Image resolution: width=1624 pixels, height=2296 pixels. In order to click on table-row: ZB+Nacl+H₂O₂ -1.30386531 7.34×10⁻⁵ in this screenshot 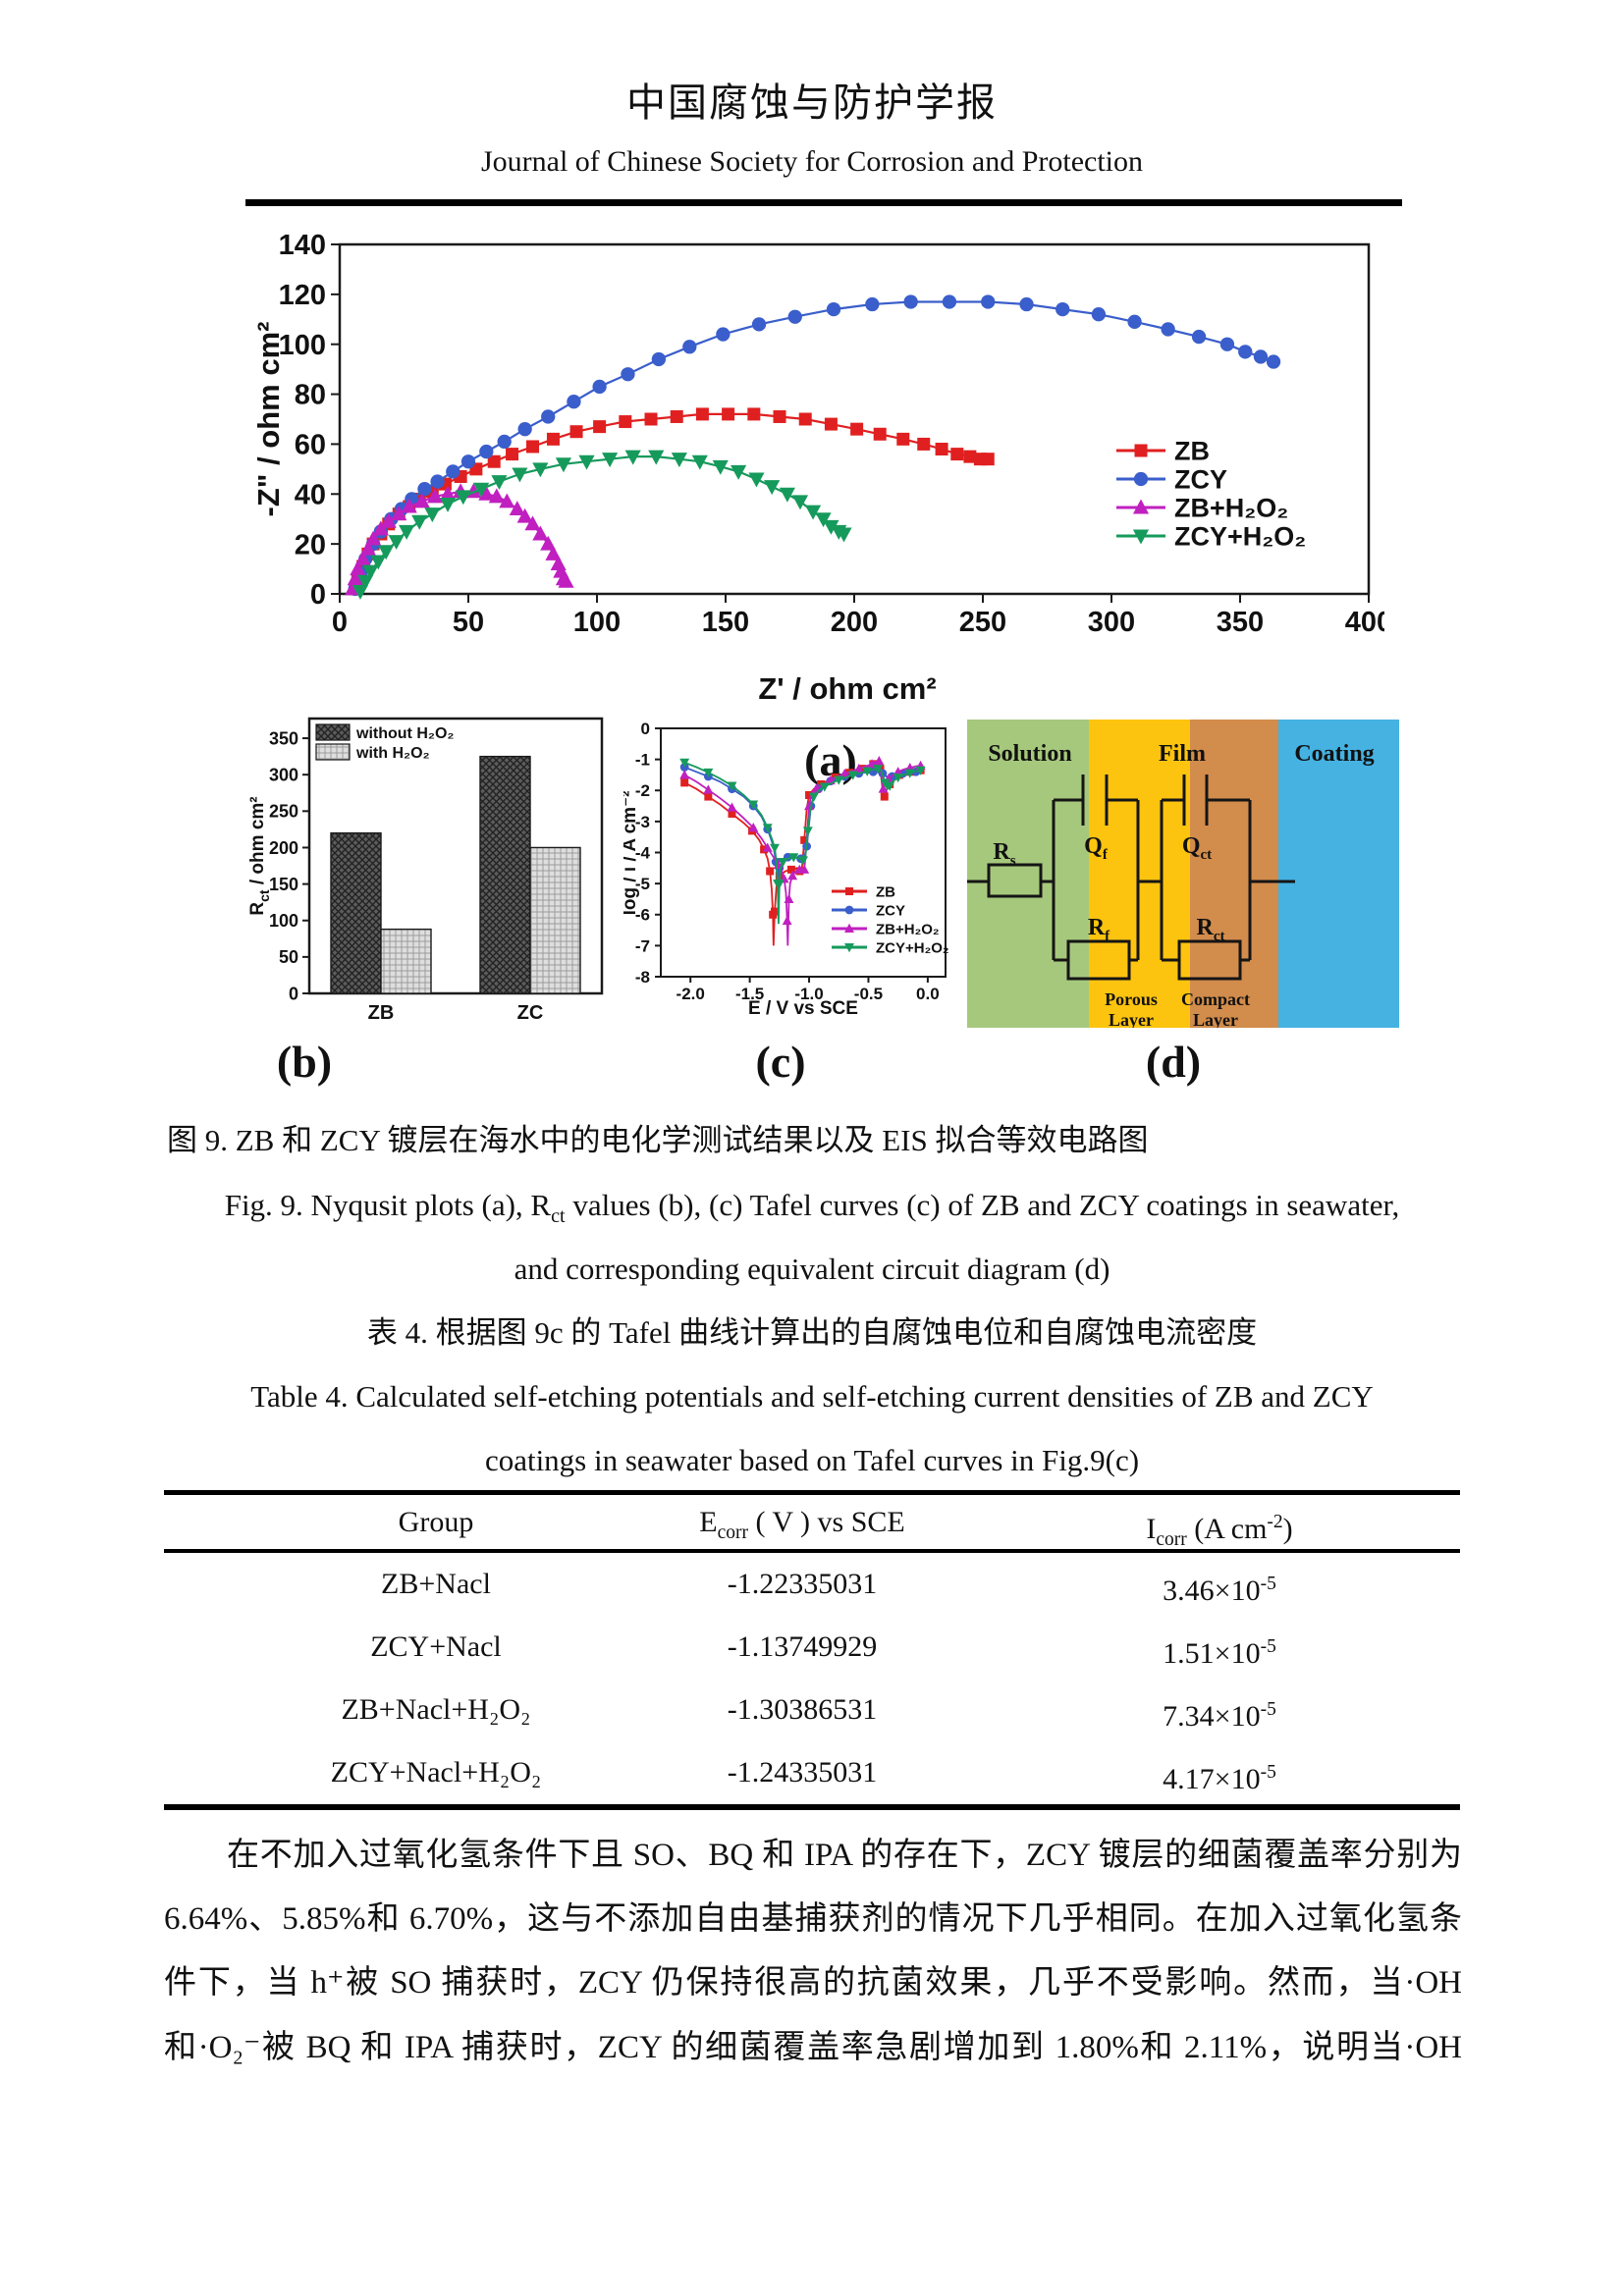, I will do `click(812, 1710)`.